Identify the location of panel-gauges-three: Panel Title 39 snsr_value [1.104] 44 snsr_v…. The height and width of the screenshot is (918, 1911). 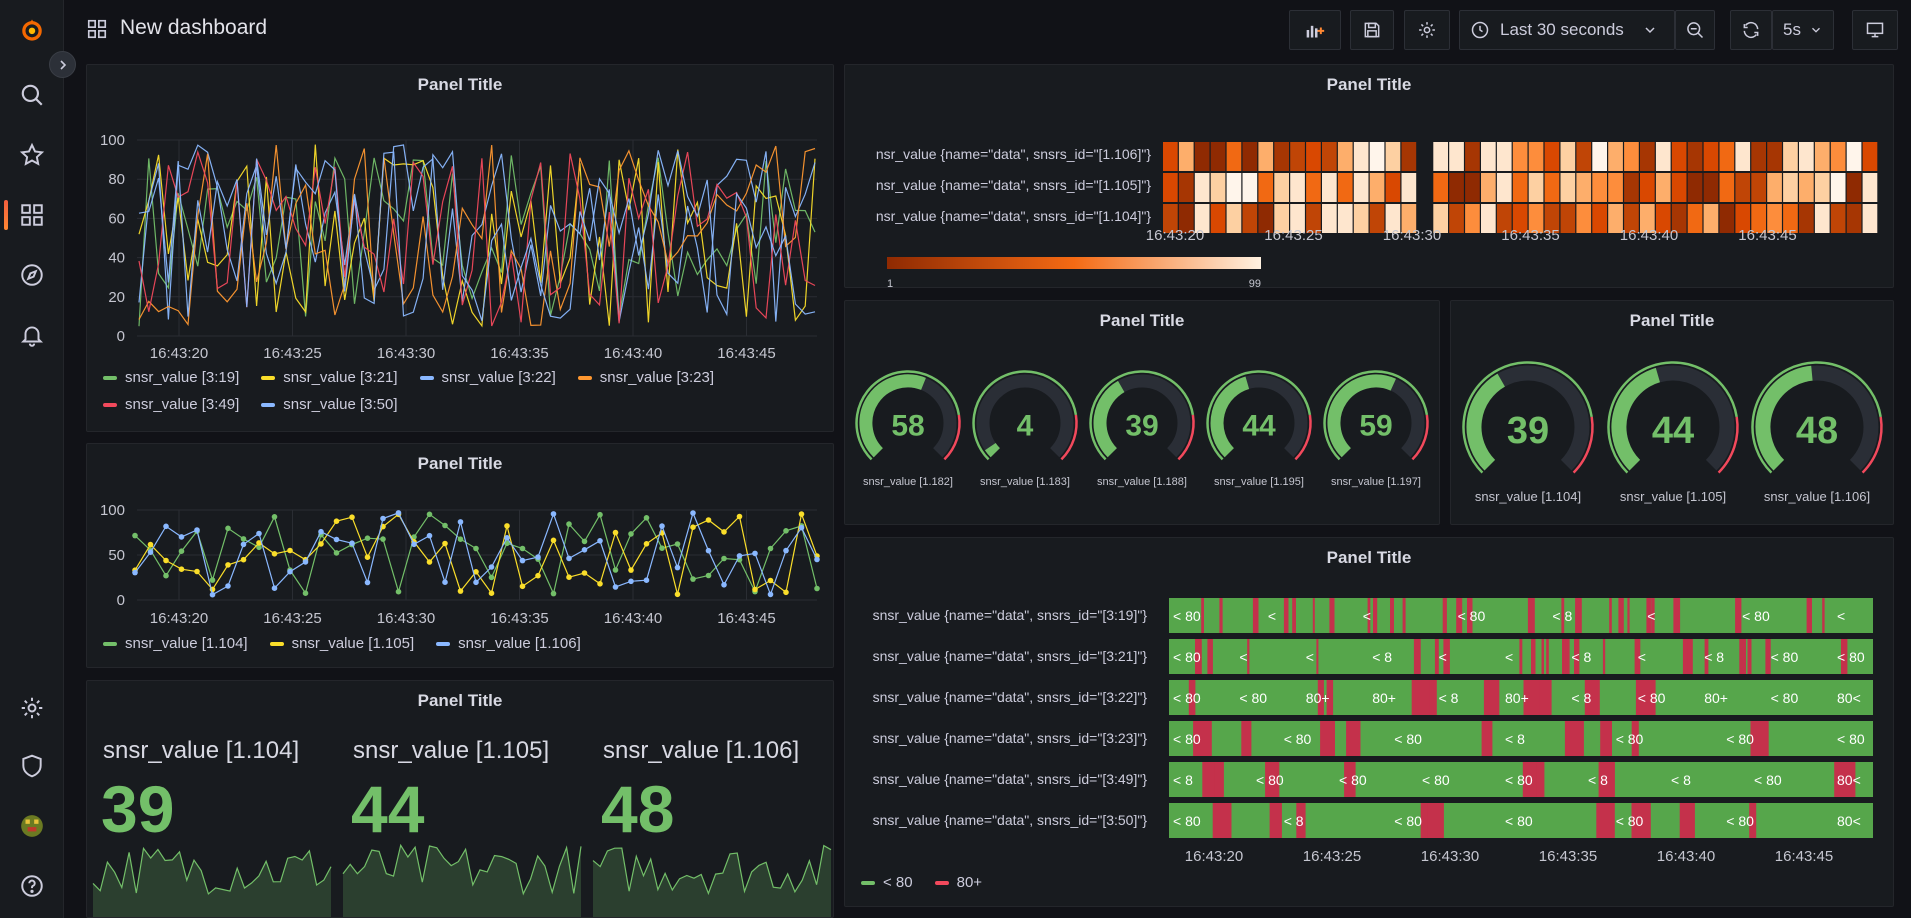
(1672, 412).